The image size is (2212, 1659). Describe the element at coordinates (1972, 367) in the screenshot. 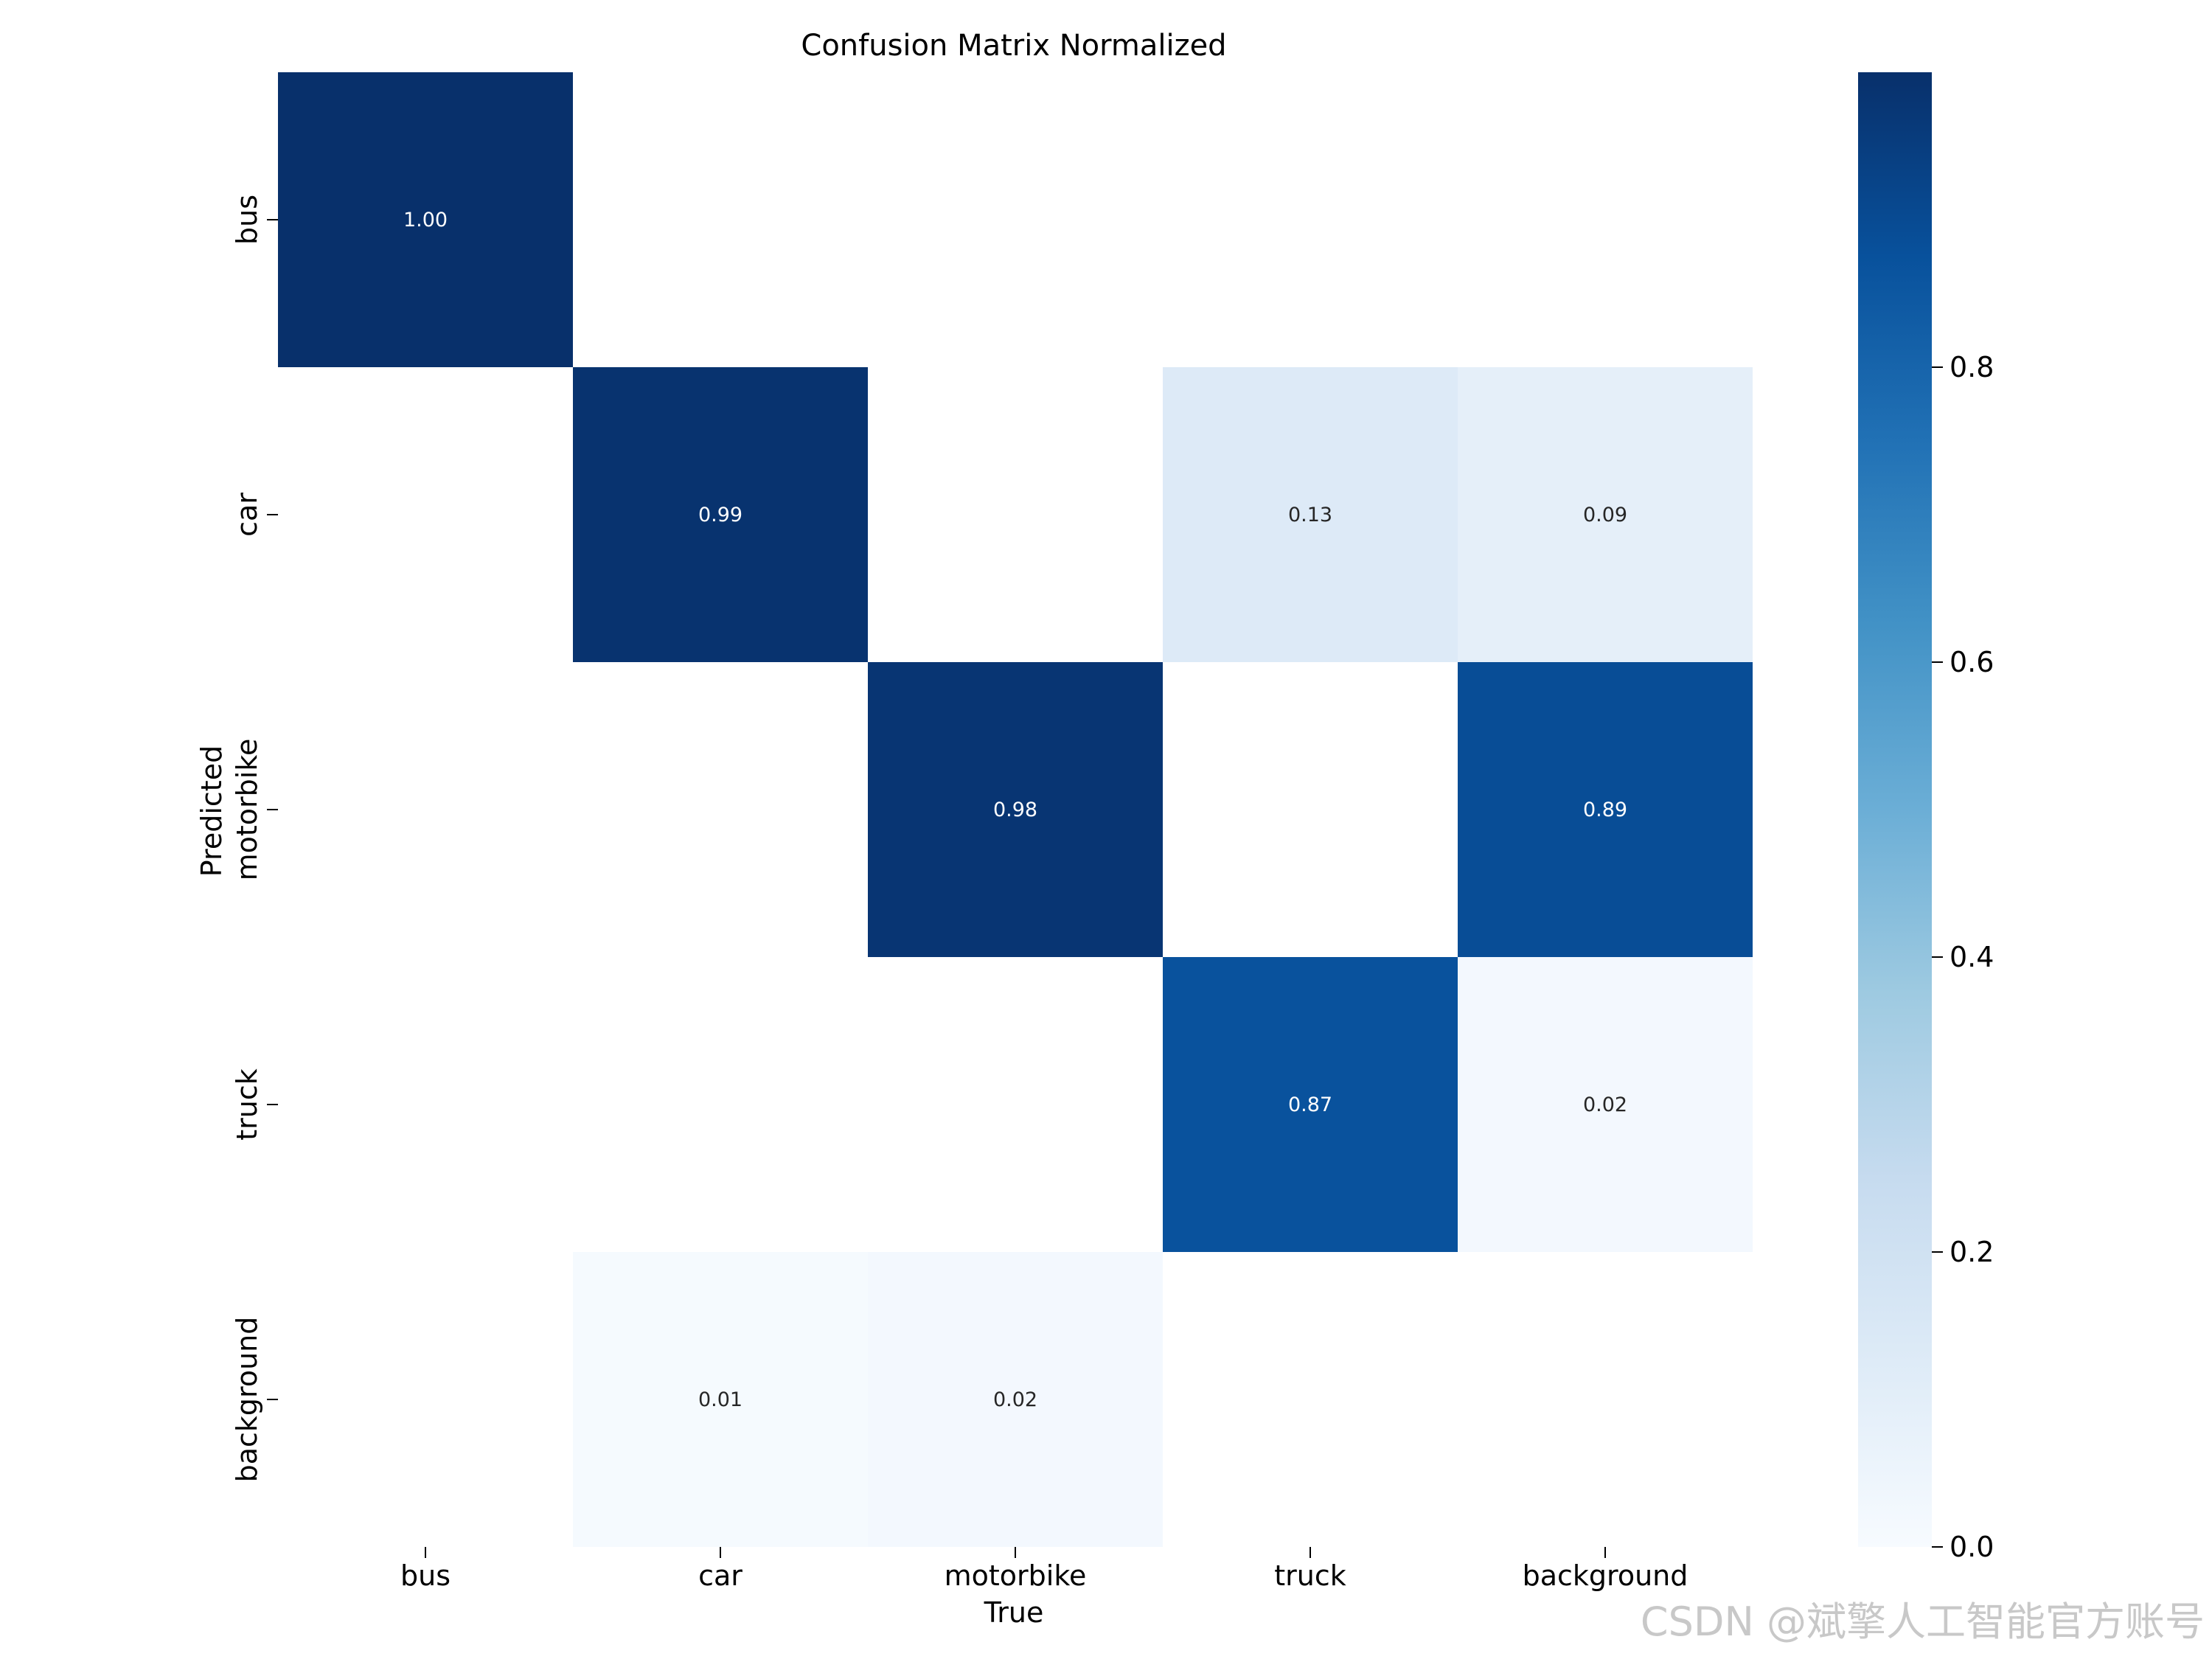

I see `colorbar-tick-label: 0.8` at that location.